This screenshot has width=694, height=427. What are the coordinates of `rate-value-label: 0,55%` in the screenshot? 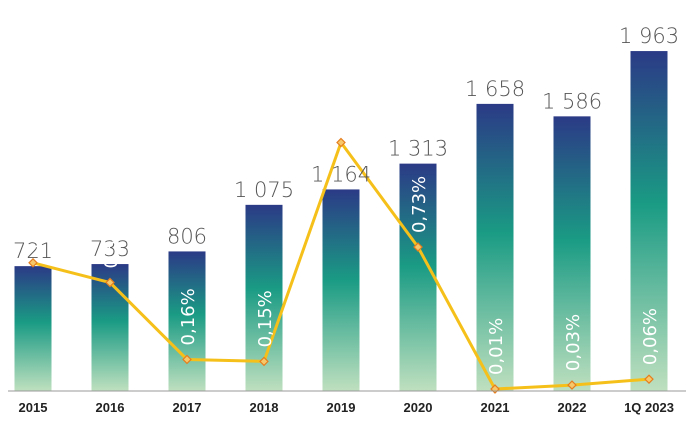 It's located at (111, 239).